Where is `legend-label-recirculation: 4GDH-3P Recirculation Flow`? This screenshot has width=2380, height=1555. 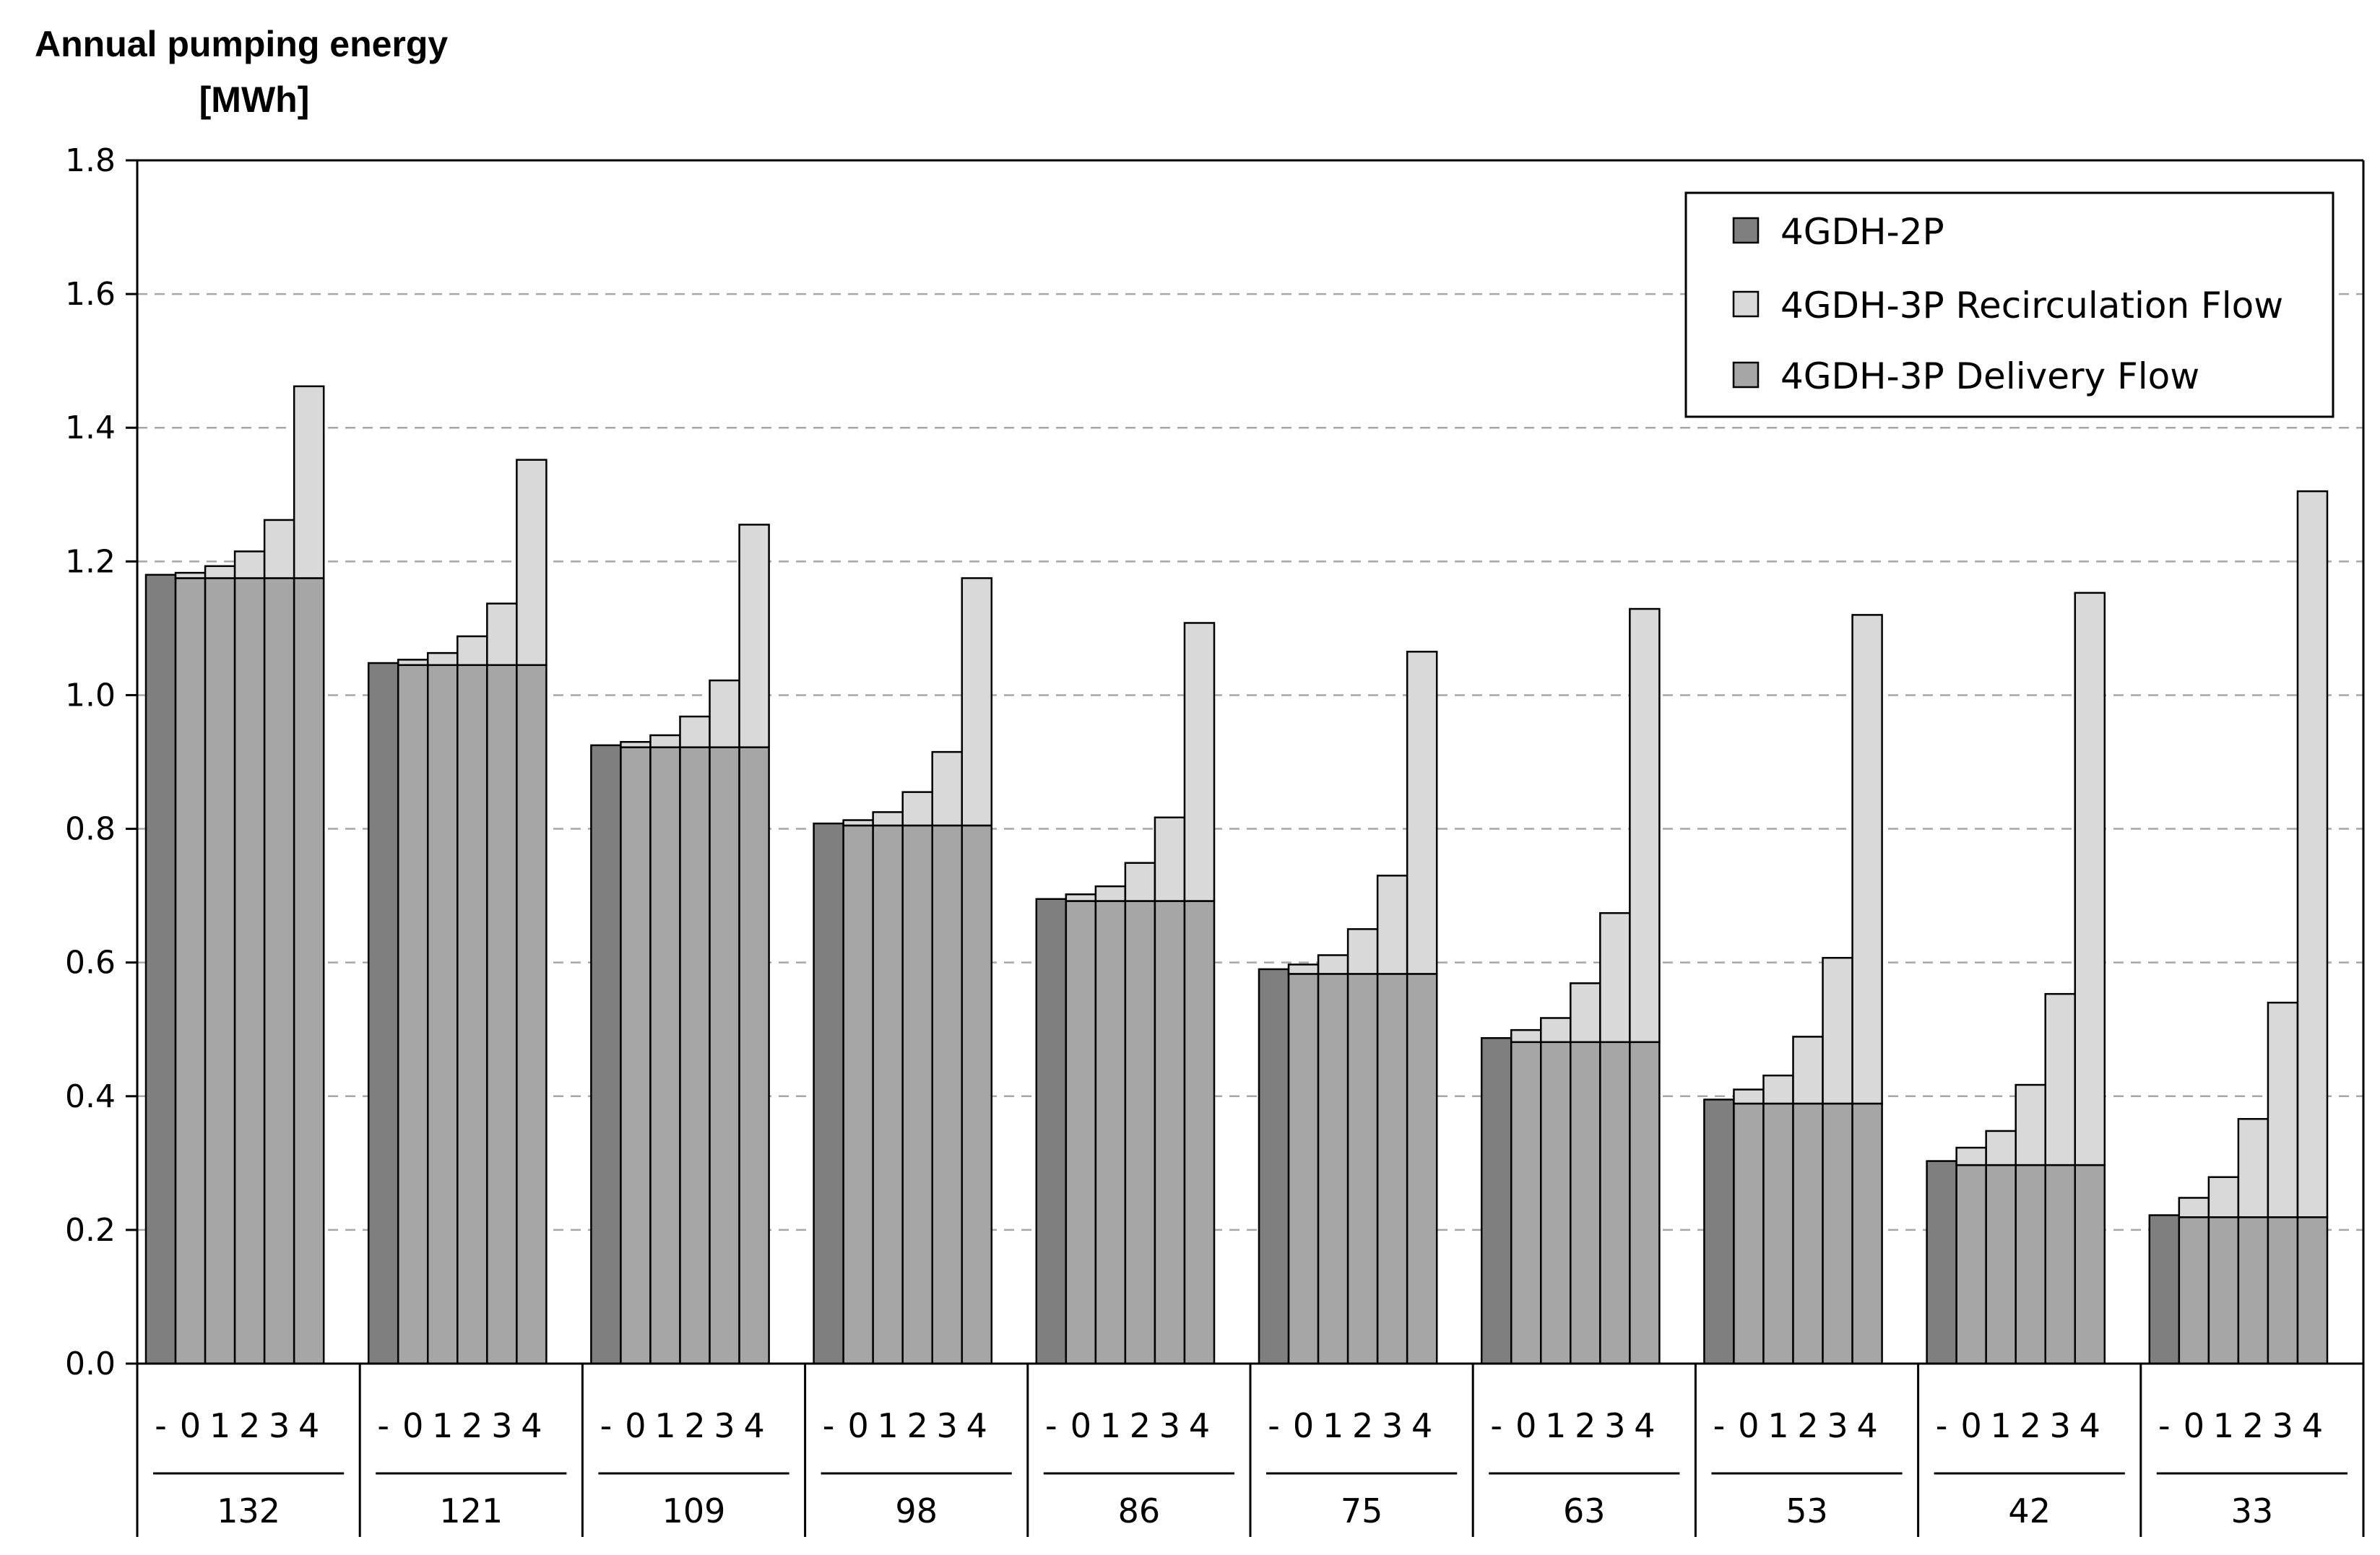 legend-label-recirculation: 4GDH-3P Recirculation Flow is located at coordinates (2031, 305).